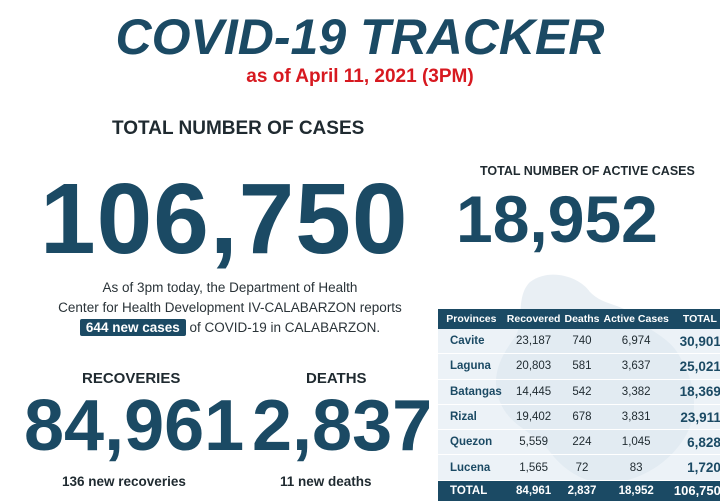  I want to click on report-line-3: 644 new cases of COVID-19 in CALABARZON., so click(230, 328).